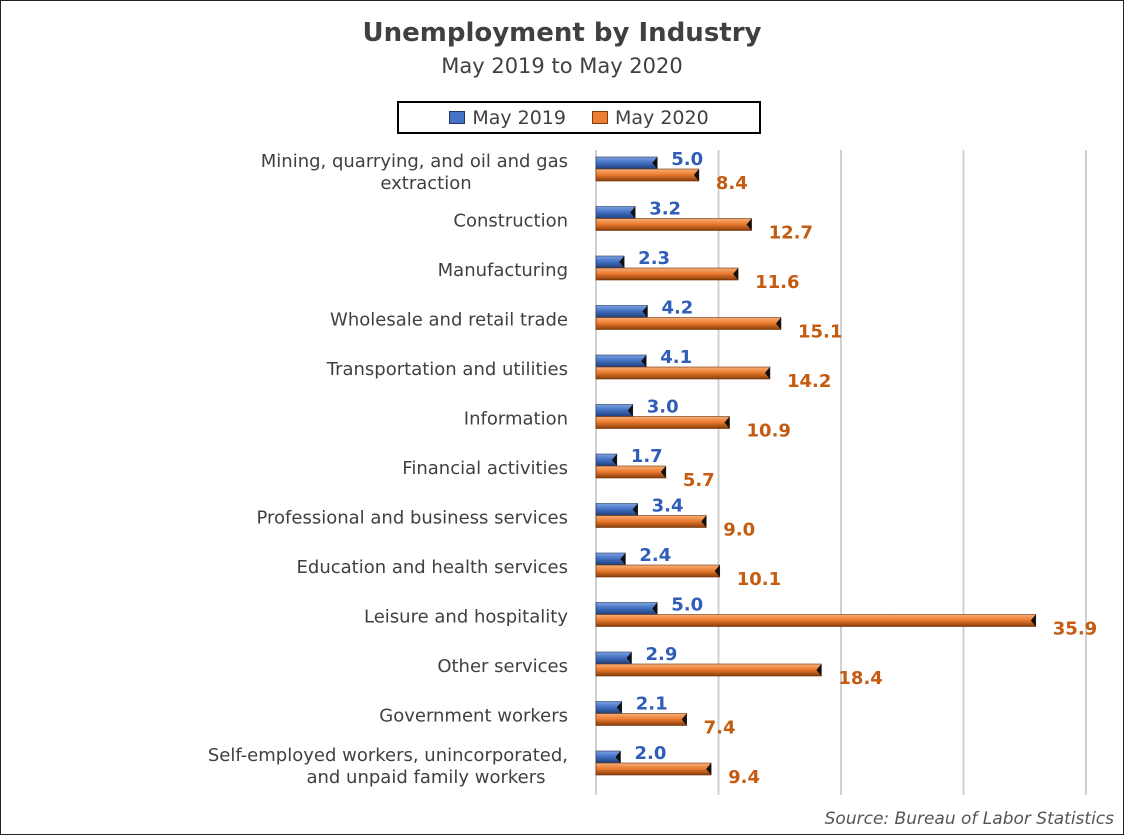  What do you see at coordinates (651, 753) in the screenshot?
I see `data-label-may-2019-12: 2.0` at bounding box center [651, 753].